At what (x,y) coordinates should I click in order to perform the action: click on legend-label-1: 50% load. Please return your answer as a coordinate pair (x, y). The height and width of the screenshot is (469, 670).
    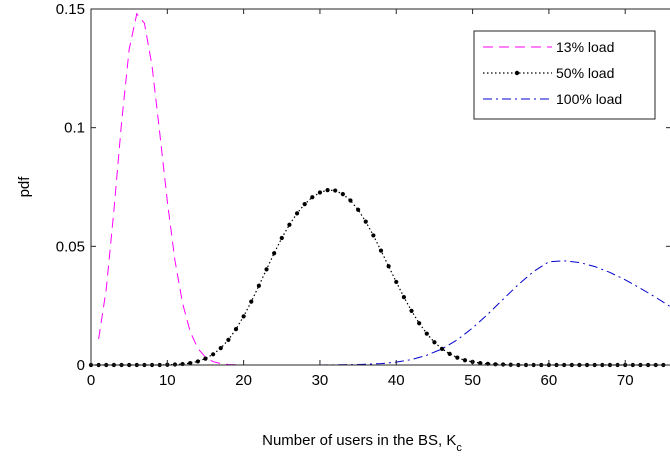
    Looking at the image, I should click on (585, 73).